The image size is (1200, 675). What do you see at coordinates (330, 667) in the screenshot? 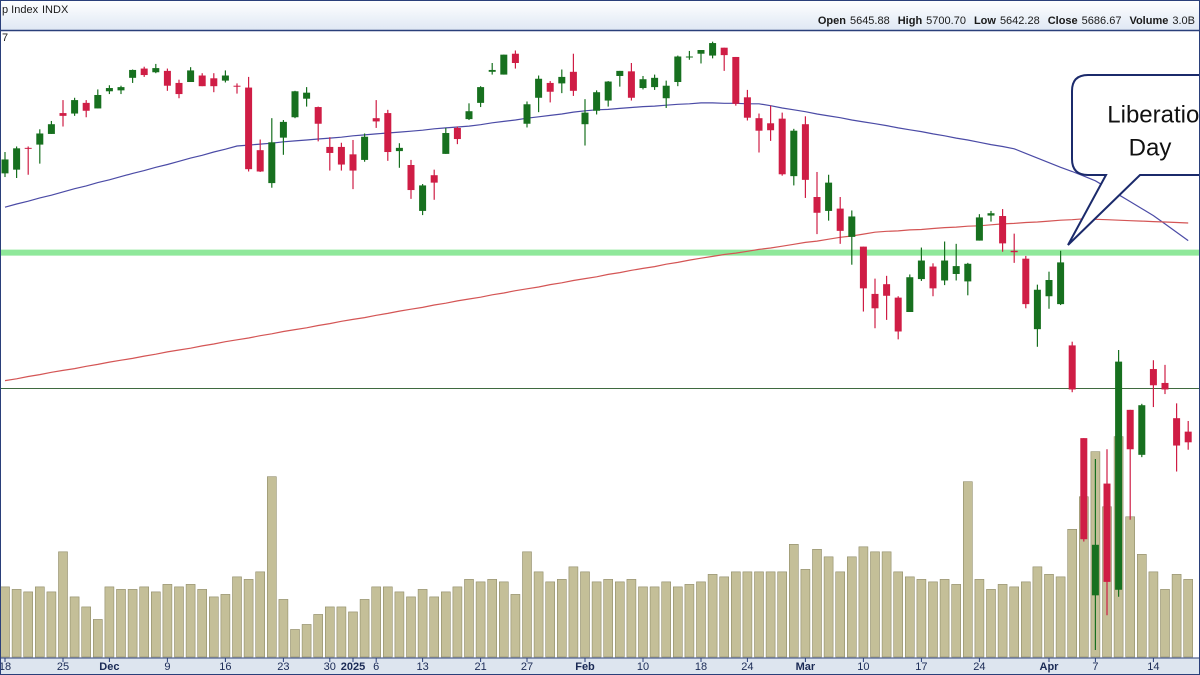
I see `x-tick-label: 30` at bounding box center [330, 667].